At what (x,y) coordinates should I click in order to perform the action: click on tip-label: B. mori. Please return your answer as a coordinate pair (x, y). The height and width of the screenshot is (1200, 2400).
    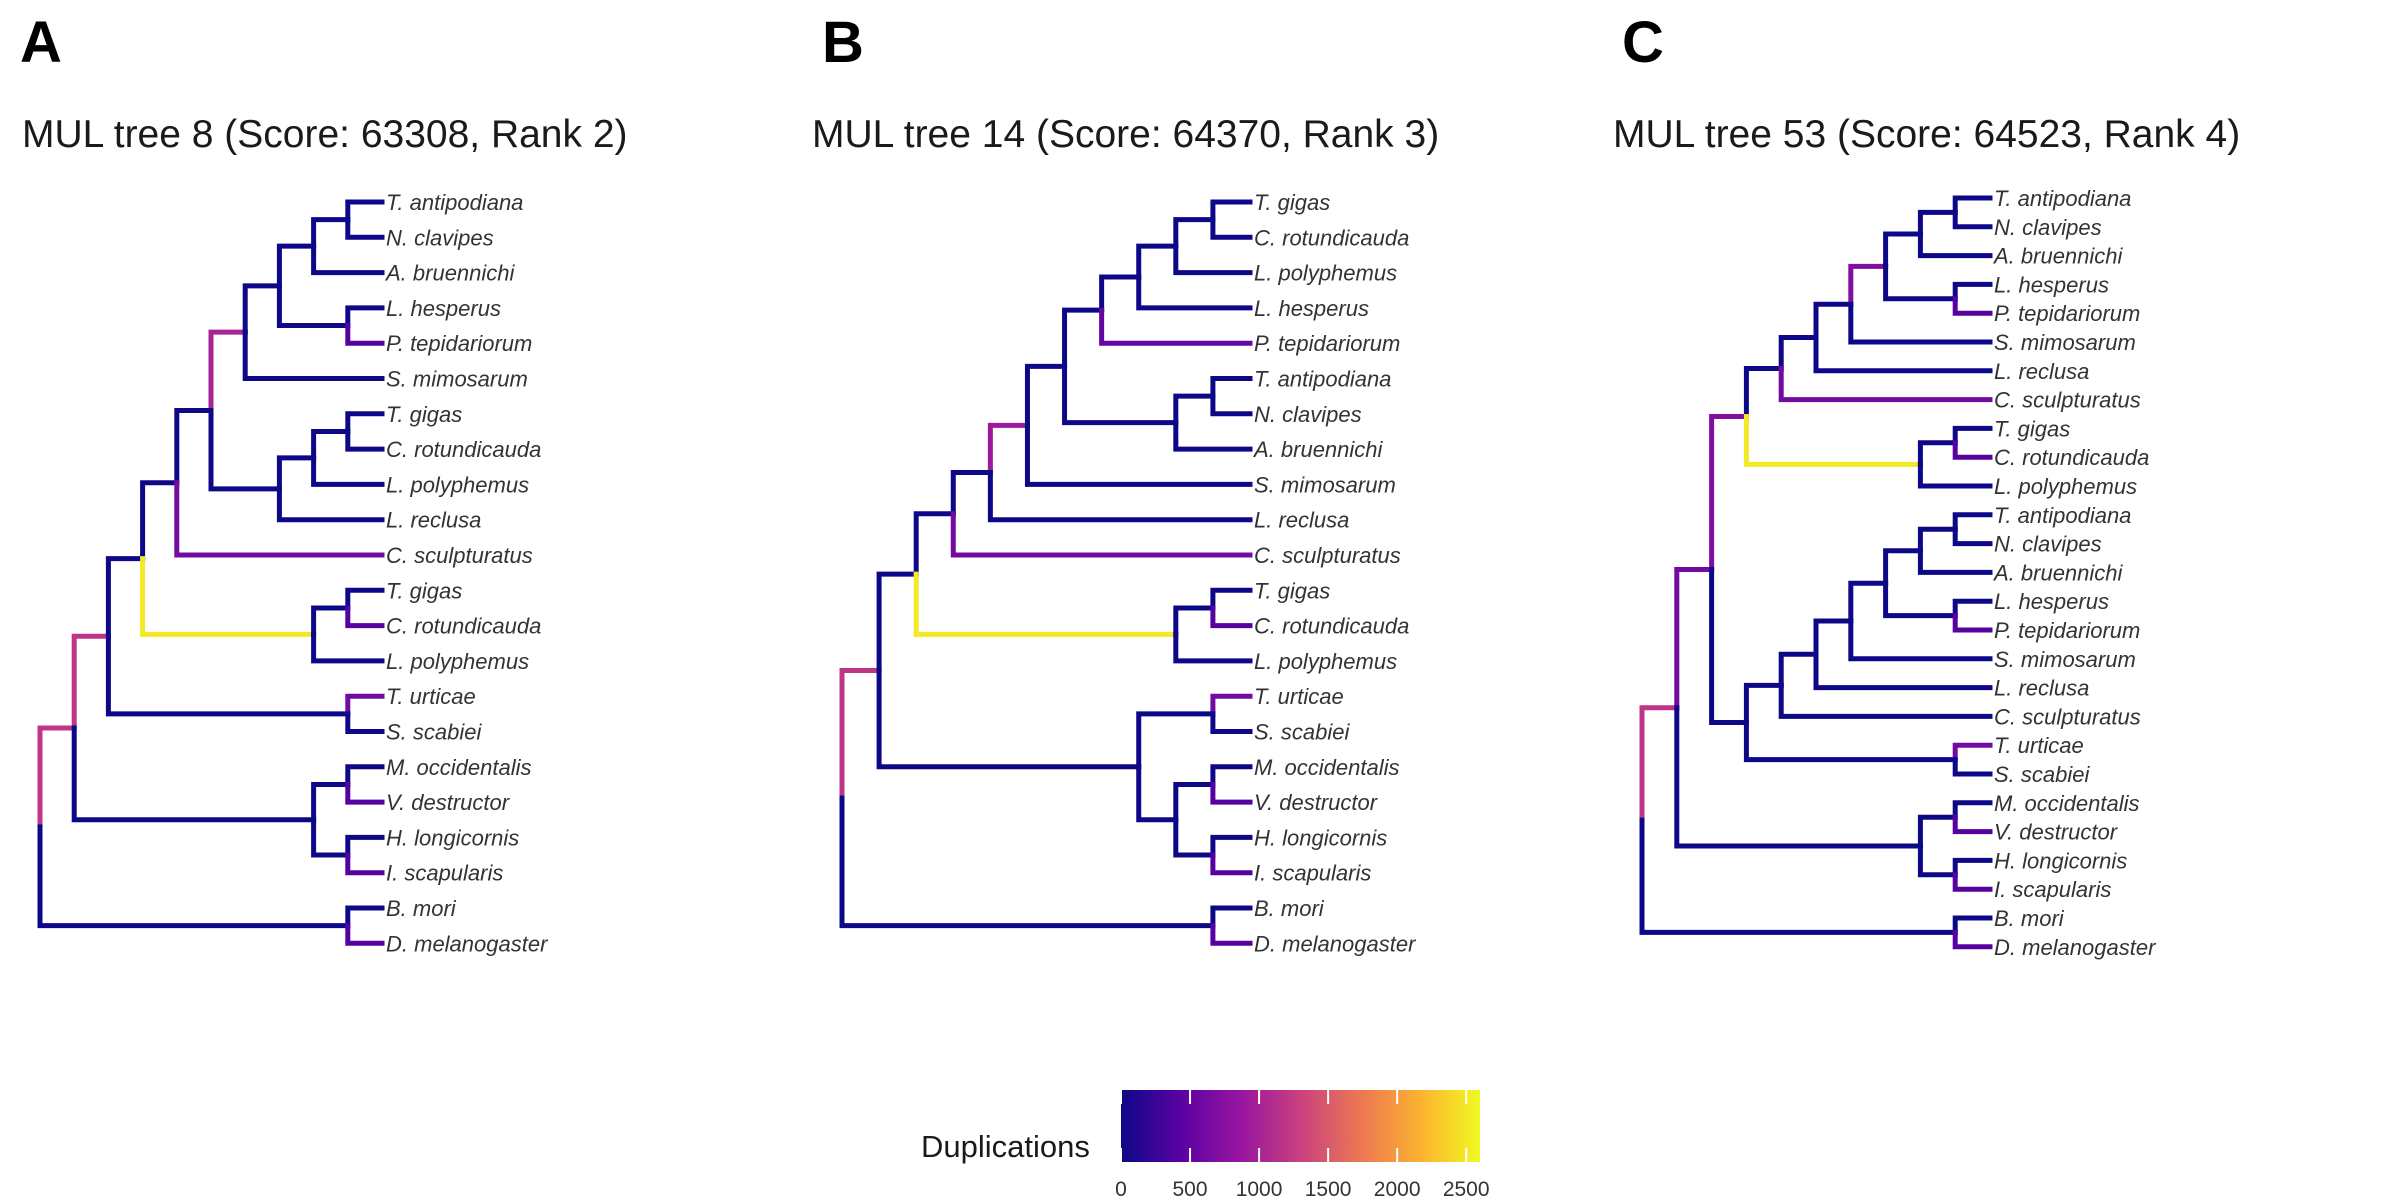
    Looking at the image, I should click on (1289, 908).